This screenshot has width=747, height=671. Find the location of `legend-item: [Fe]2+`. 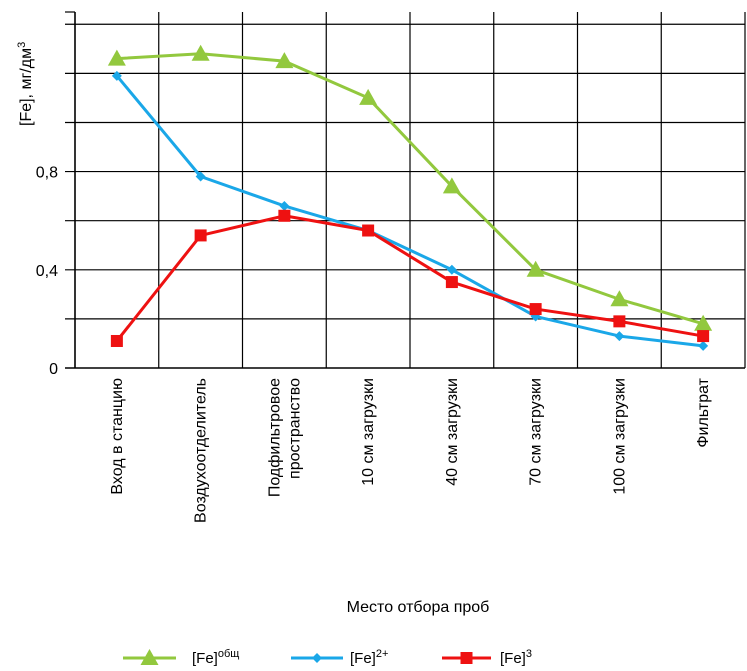

legend-item: [Fe]2+ is located at coordinates (339, 657).